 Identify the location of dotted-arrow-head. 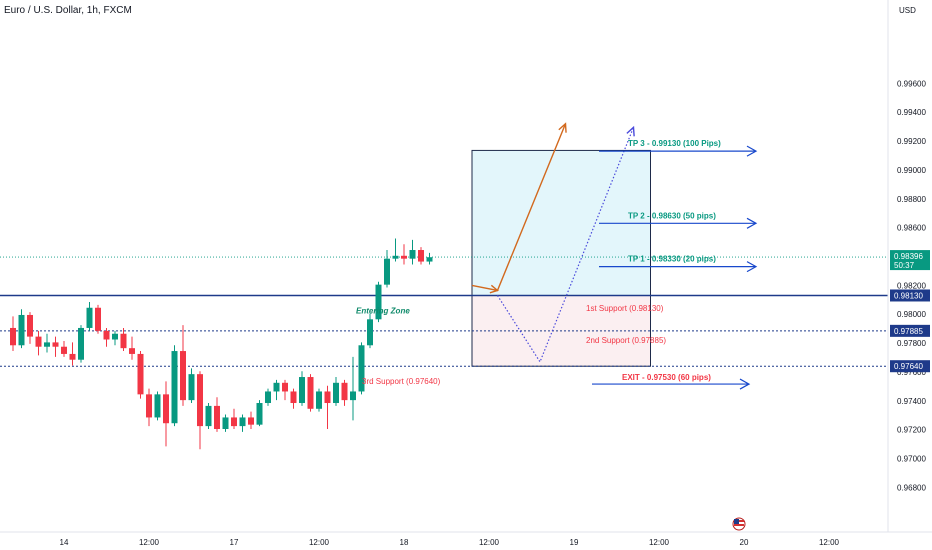
(630, 131).